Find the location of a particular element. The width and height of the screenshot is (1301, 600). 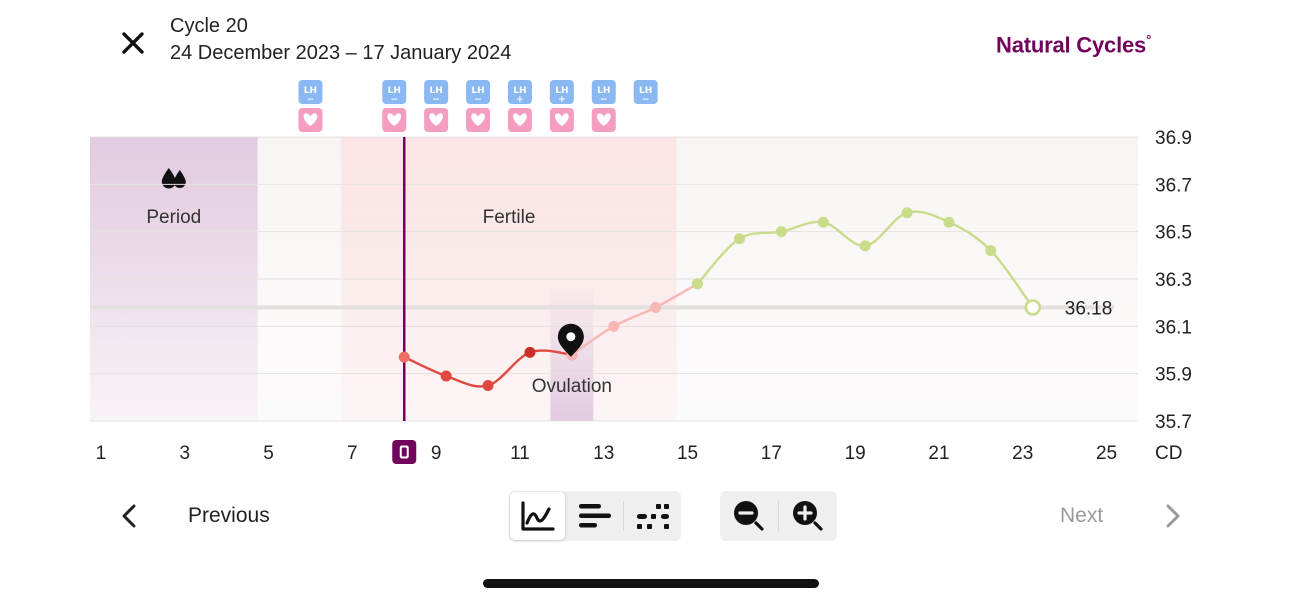

x-tick-label: 5 is located at coordinates (268, 453).